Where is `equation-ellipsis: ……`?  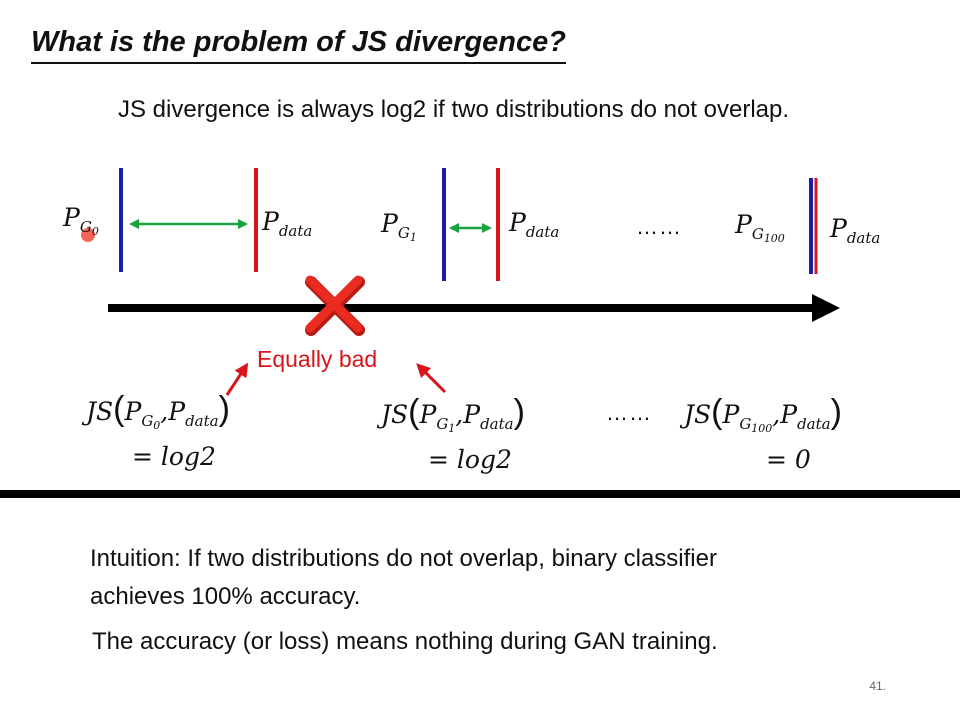
equation-ellipsis: …… is located at coordinates (629, 412).